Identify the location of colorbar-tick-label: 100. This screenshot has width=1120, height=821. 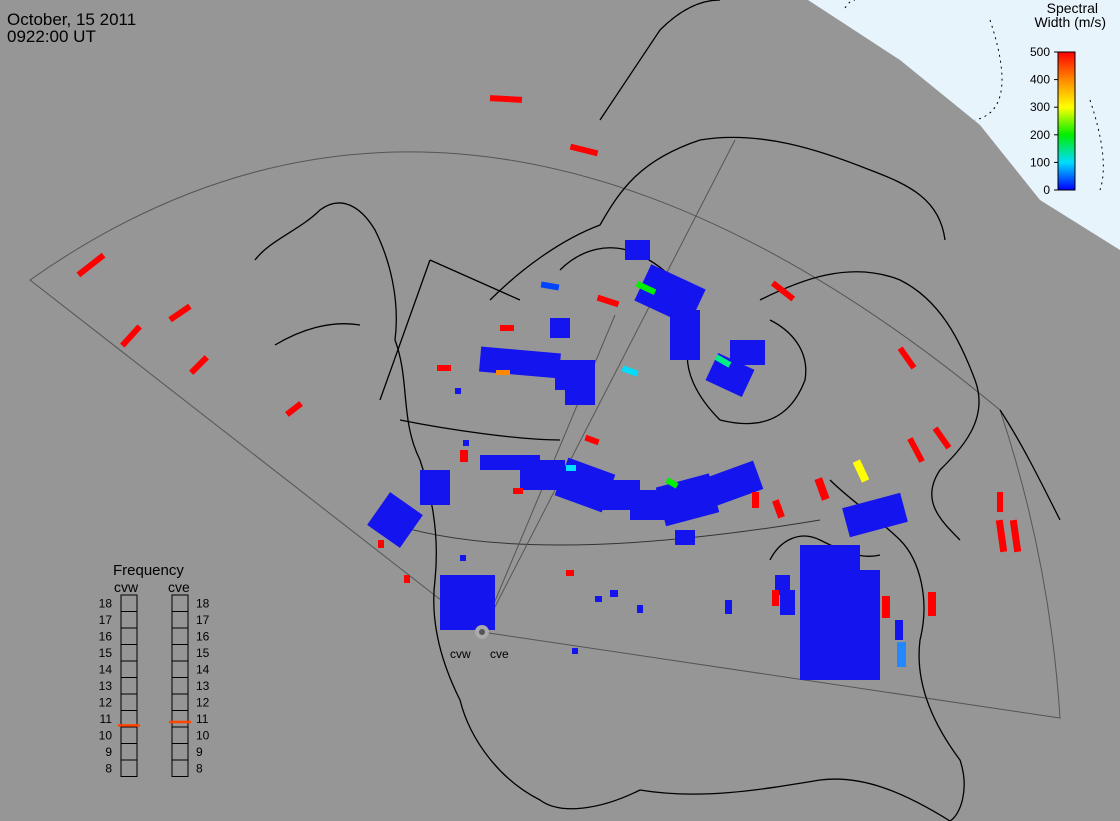
(1040, 162).